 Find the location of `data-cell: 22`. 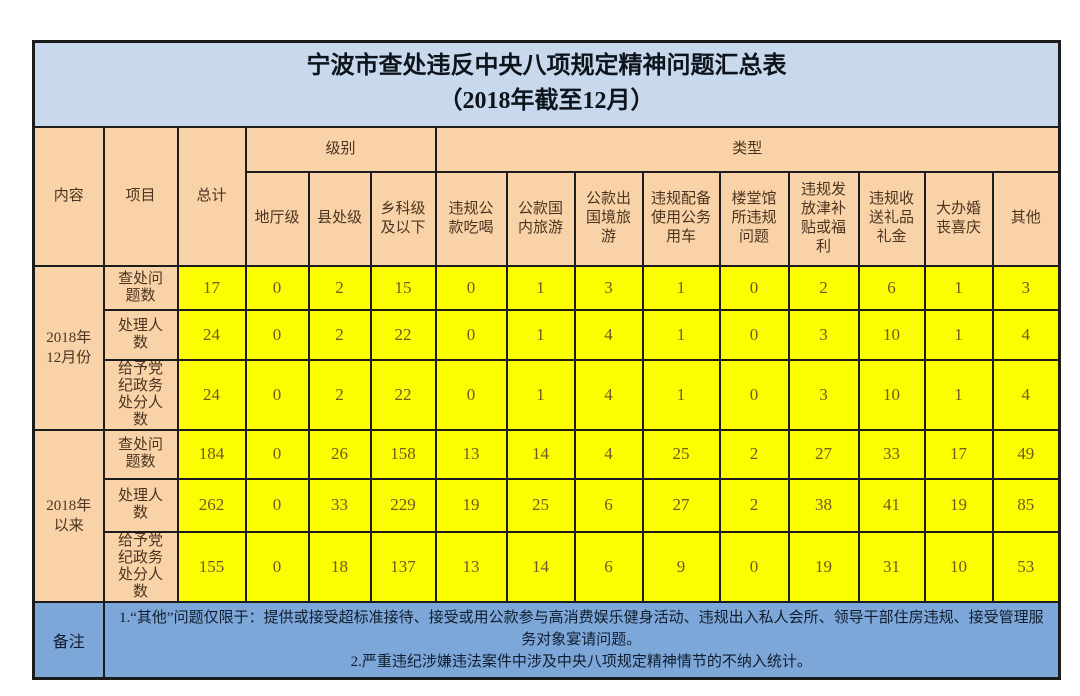

data-cell: 22 is located at coordinates (403, 394).